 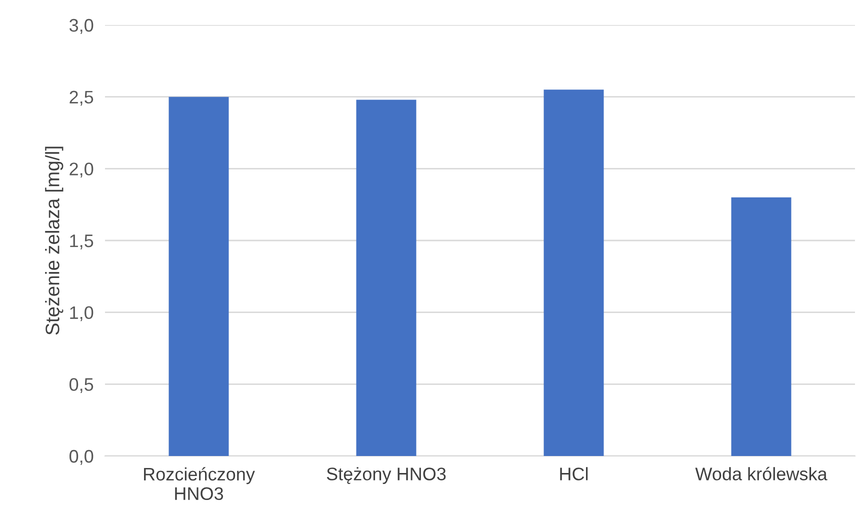 I want to click on y-tick-label: 1,5, so click(x=82, y=242).